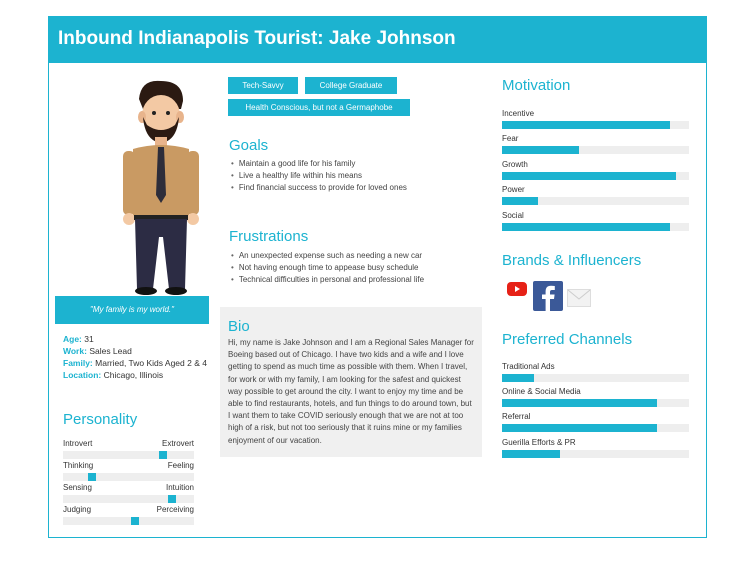 The image size is (756, 573). I want to click on motivation-label: Incentive, so click(518, 113).